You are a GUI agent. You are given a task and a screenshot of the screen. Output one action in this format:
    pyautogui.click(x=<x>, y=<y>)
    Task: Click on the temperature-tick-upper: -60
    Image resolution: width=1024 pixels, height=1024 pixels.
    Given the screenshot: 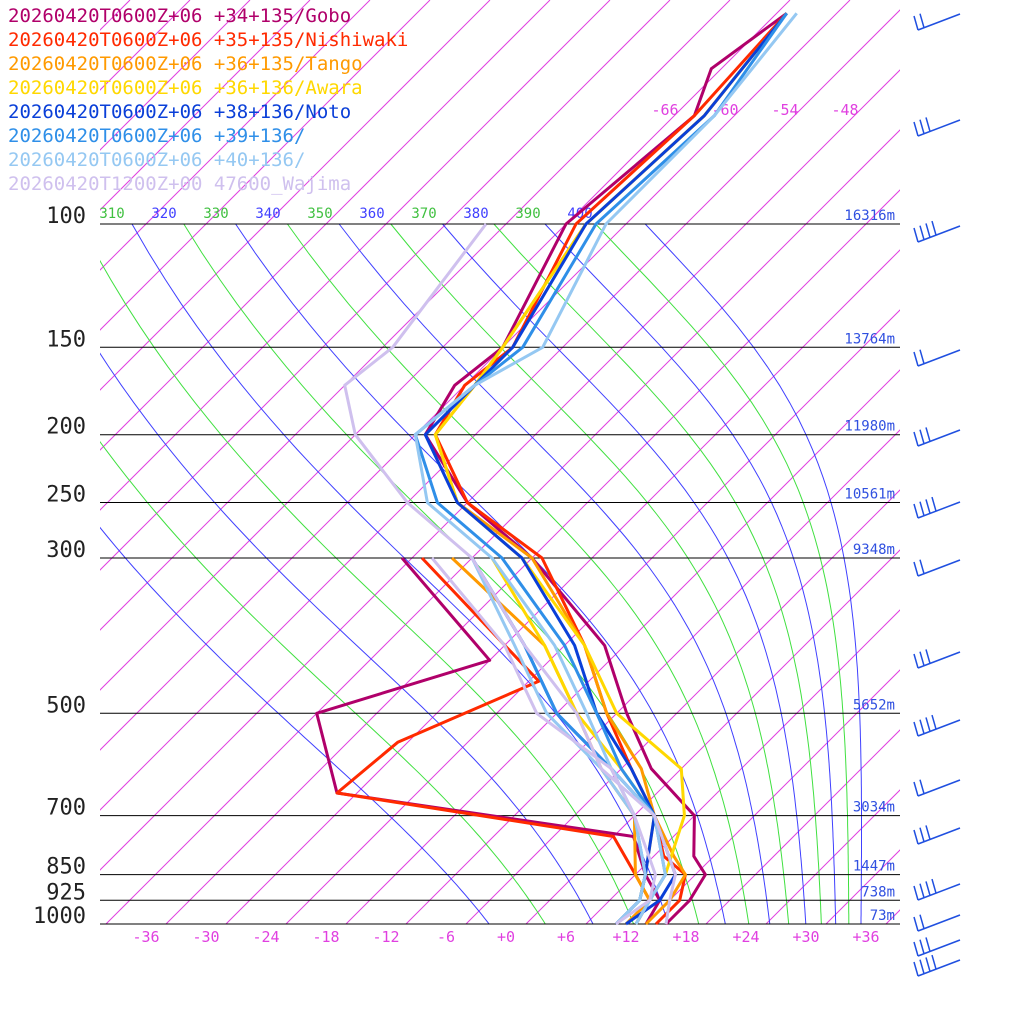 What is the action you would take?
    pyautogui.click(x=724, y=110)
    